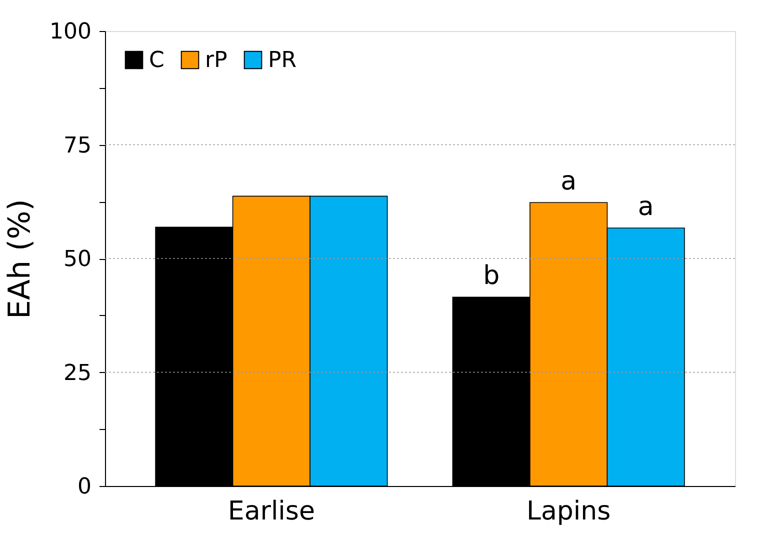 This screenshot has height=549, width=759. What do you see at coordinates (78, 145) in the screenshot?
I see `y-tick-label: 75` at bounding box center [78, 145].